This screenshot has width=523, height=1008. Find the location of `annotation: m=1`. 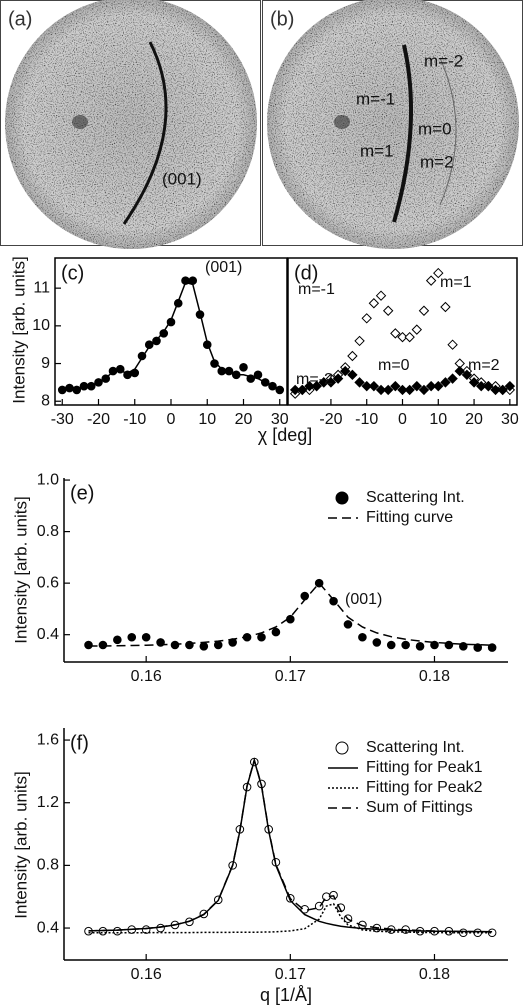

annotation: m=1 is located at coordinates (456, 282).